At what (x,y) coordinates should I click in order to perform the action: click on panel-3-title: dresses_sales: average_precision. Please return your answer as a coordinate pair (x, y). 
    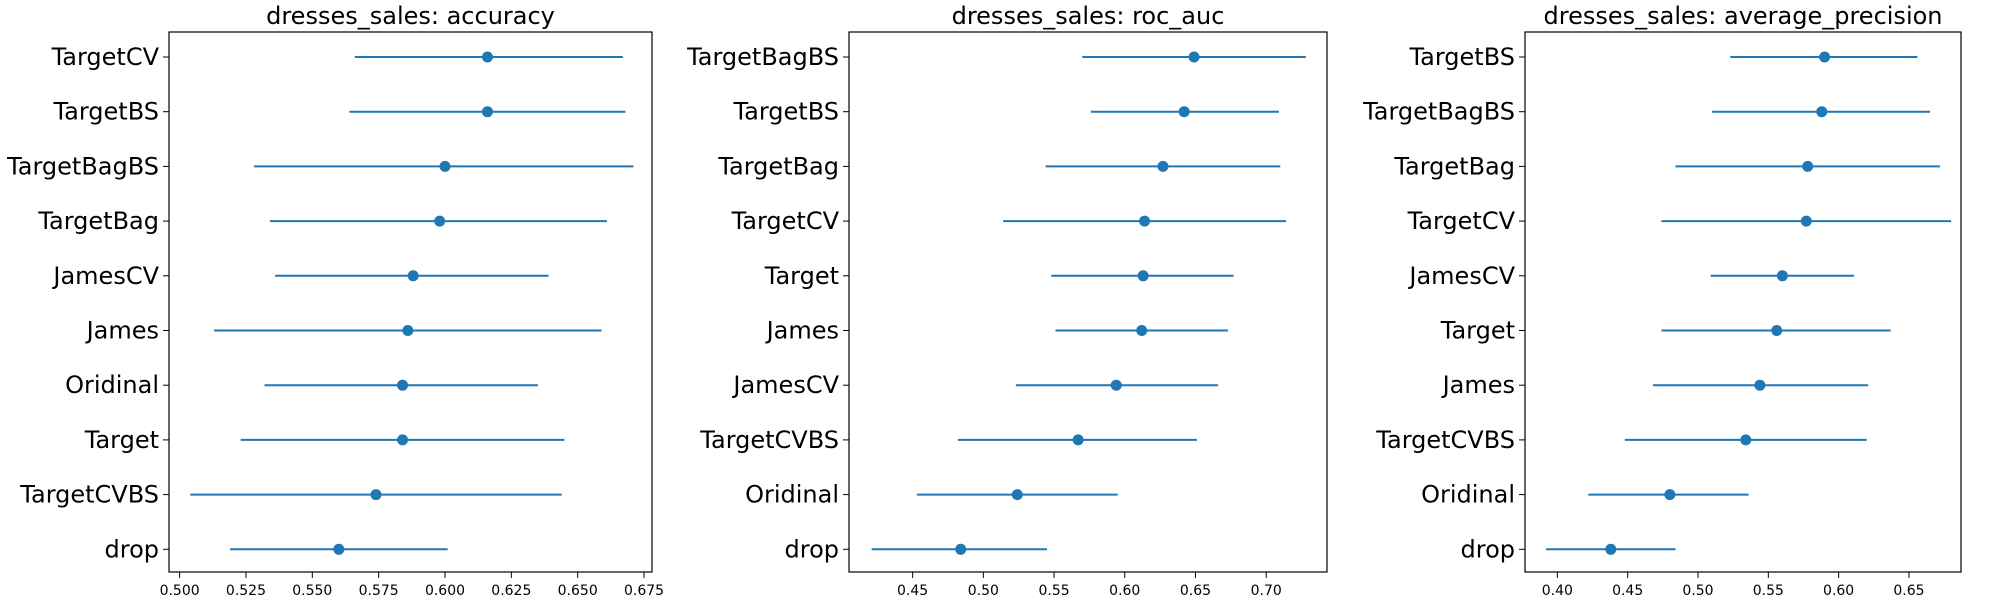
    Looking at the image, I should click on (1743, 16).